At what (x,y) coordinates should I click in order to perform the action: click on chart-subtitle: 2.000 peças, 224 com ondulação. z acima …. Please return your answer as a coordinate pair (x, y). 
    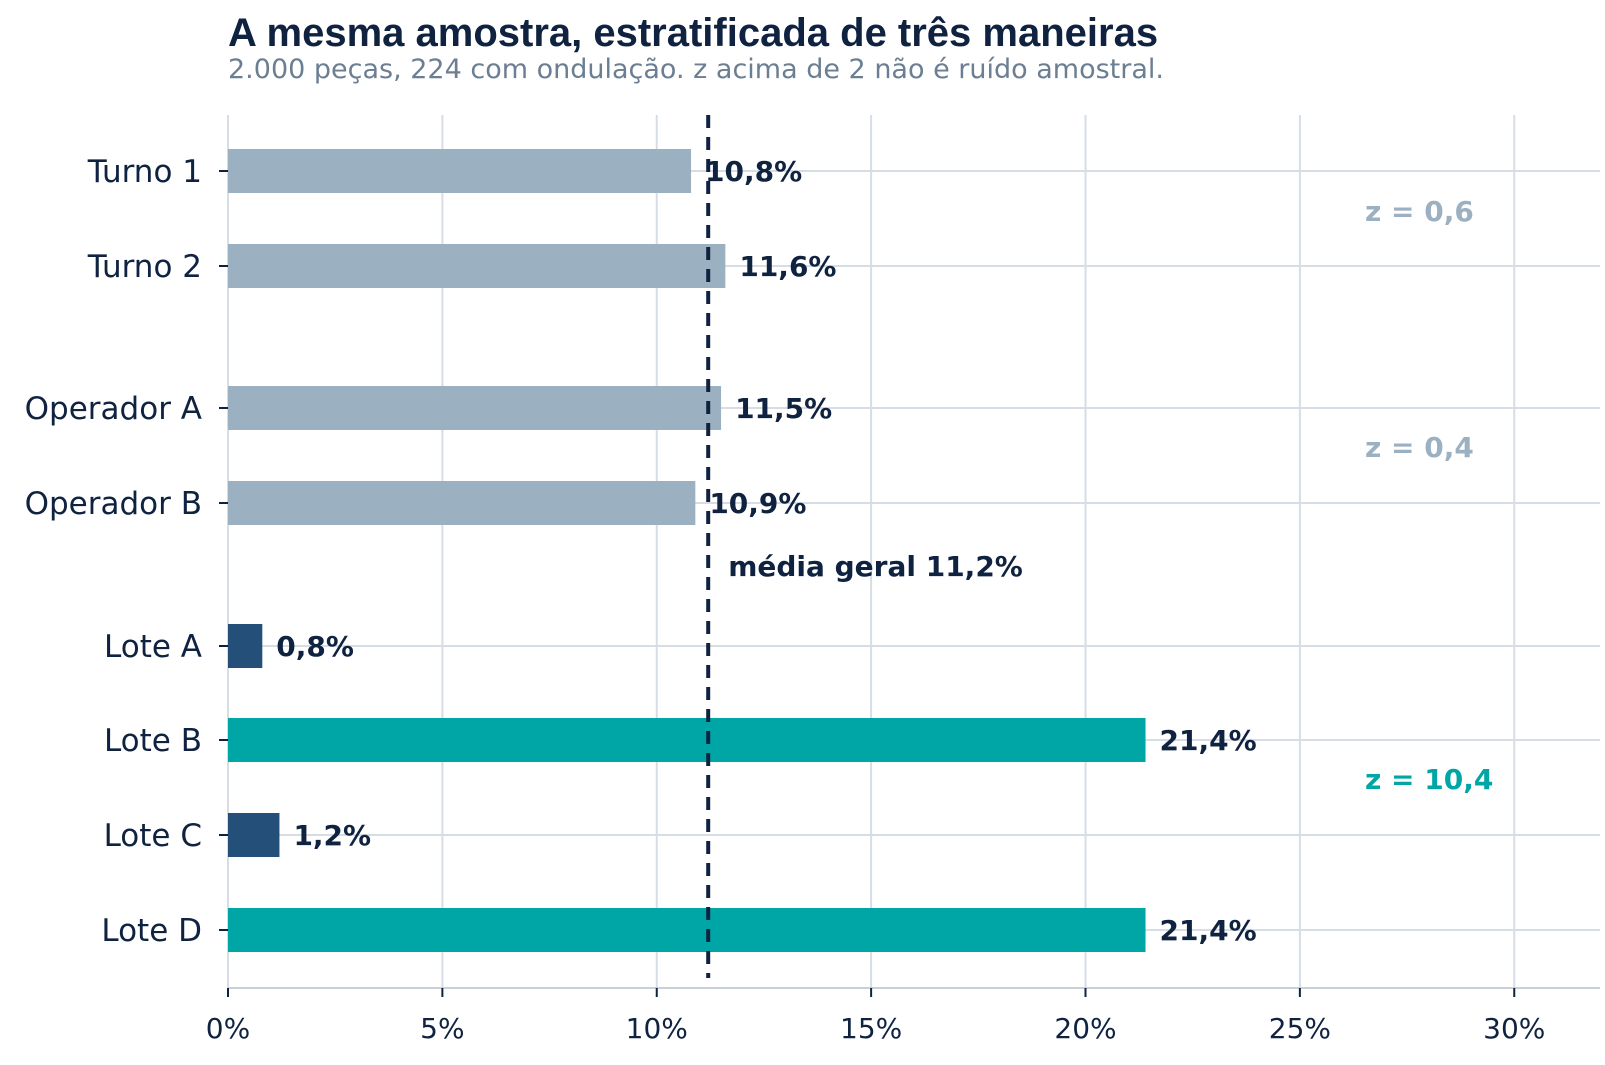
    Looking at the image, I should click on (696, 69).